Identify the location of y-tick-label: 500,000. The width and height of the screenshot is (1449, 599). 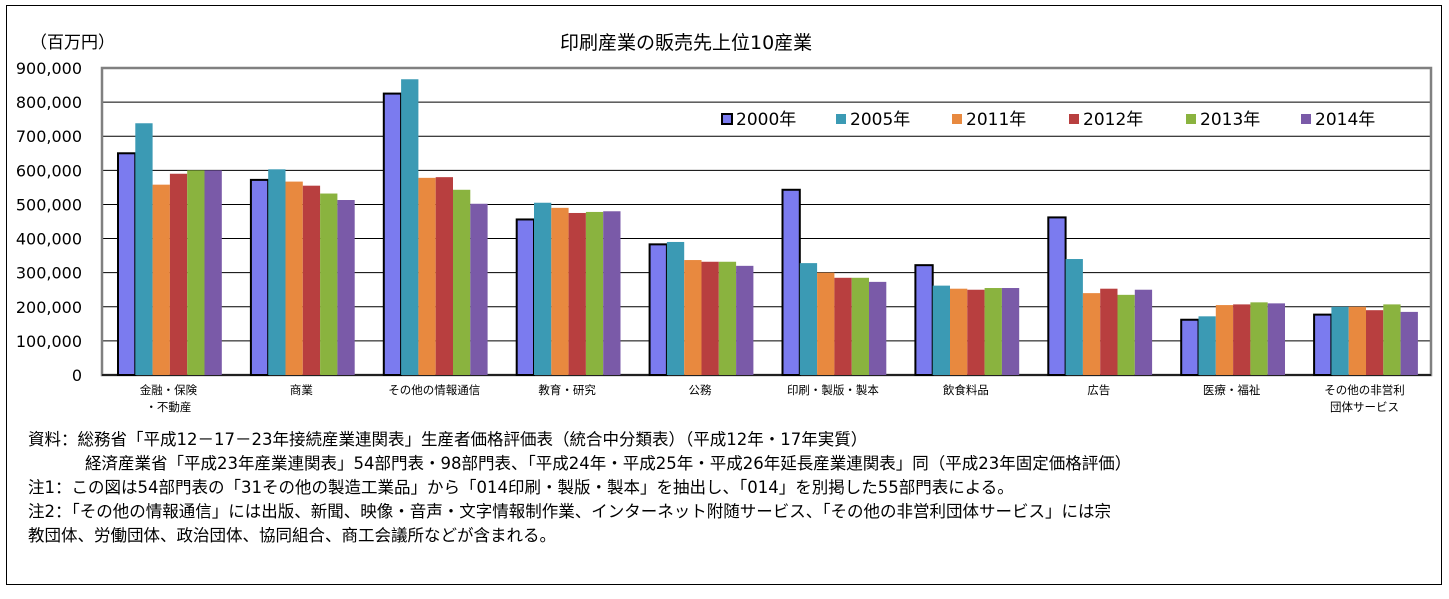
(49, 204).